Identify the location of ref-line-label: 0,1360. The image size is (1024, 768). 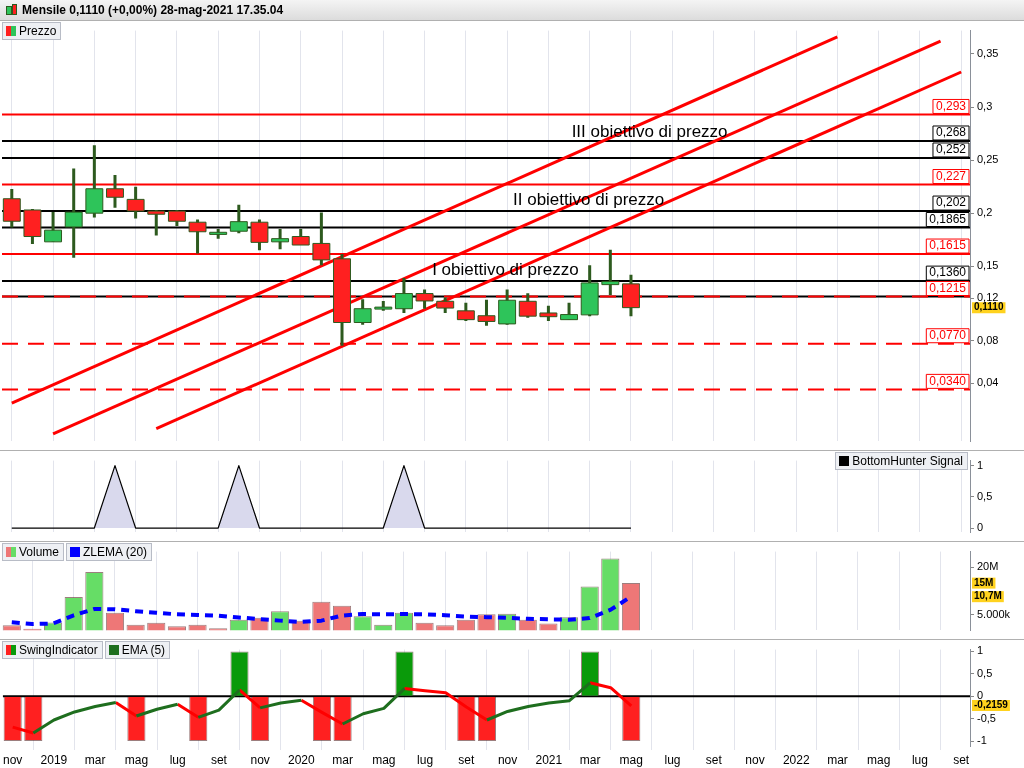
(948, 272).